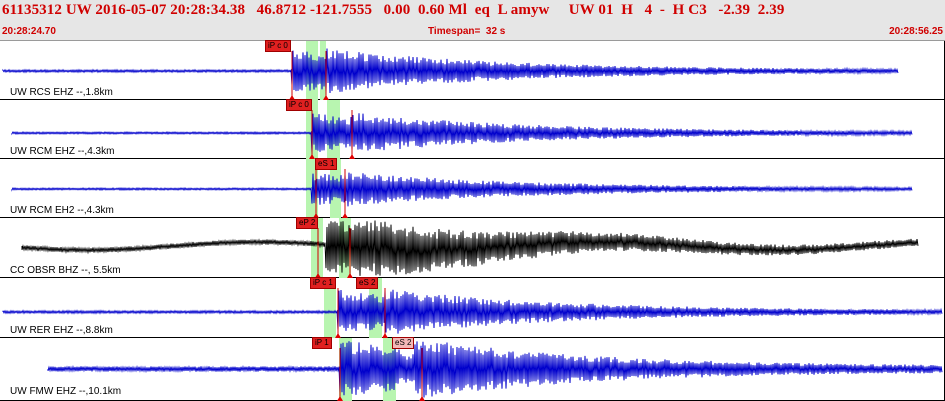  Describe the element at coordinates (65, 270) in the screenshot. I see `channel-label: CC OBSR BHZ --, 5.5km` at that location.